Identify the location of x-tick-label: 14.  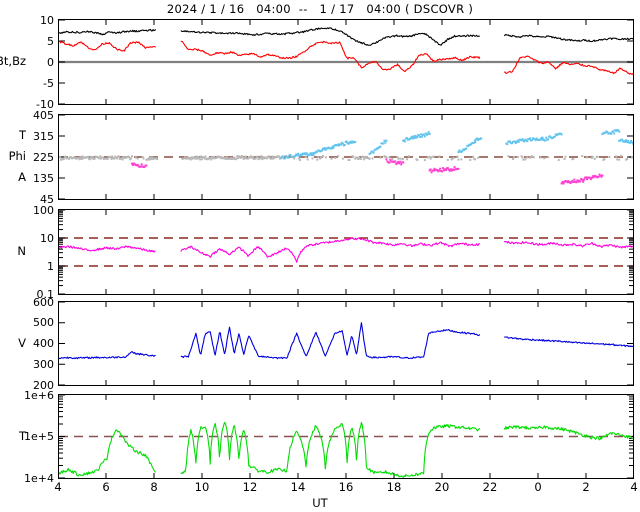
(298, 487).